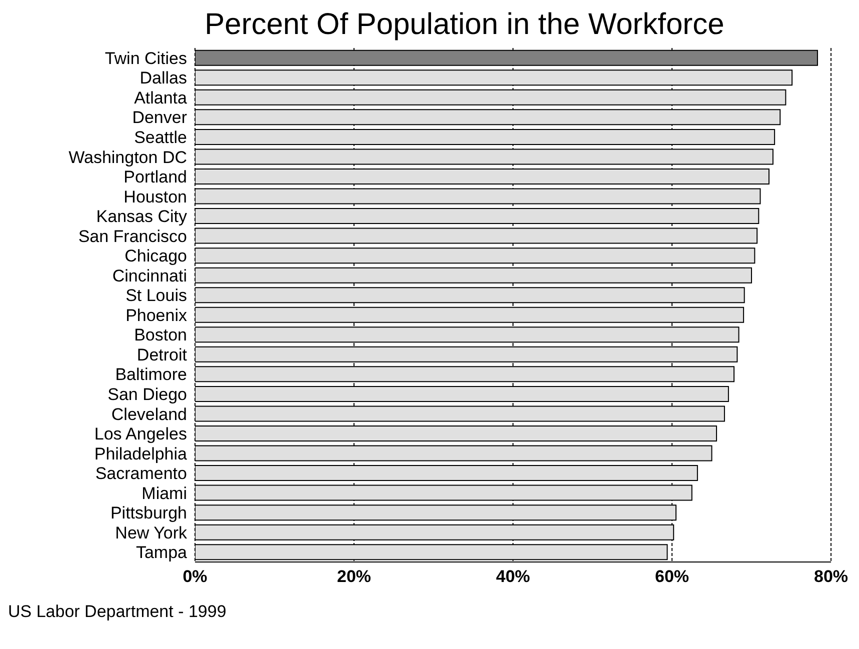  Describe the element at coordinates (160, 118) in the screenshot. I see `y-tick-label: Denver` at that location.